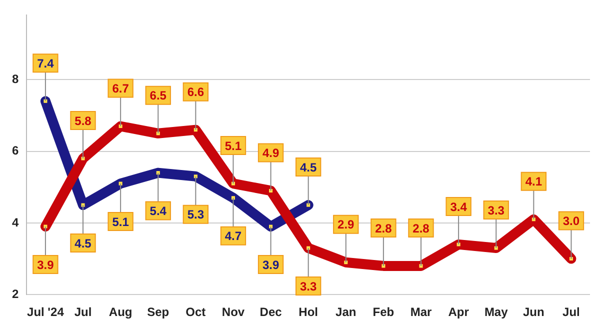  I want to click on x-tick-label: Jan, so click(346, 312).